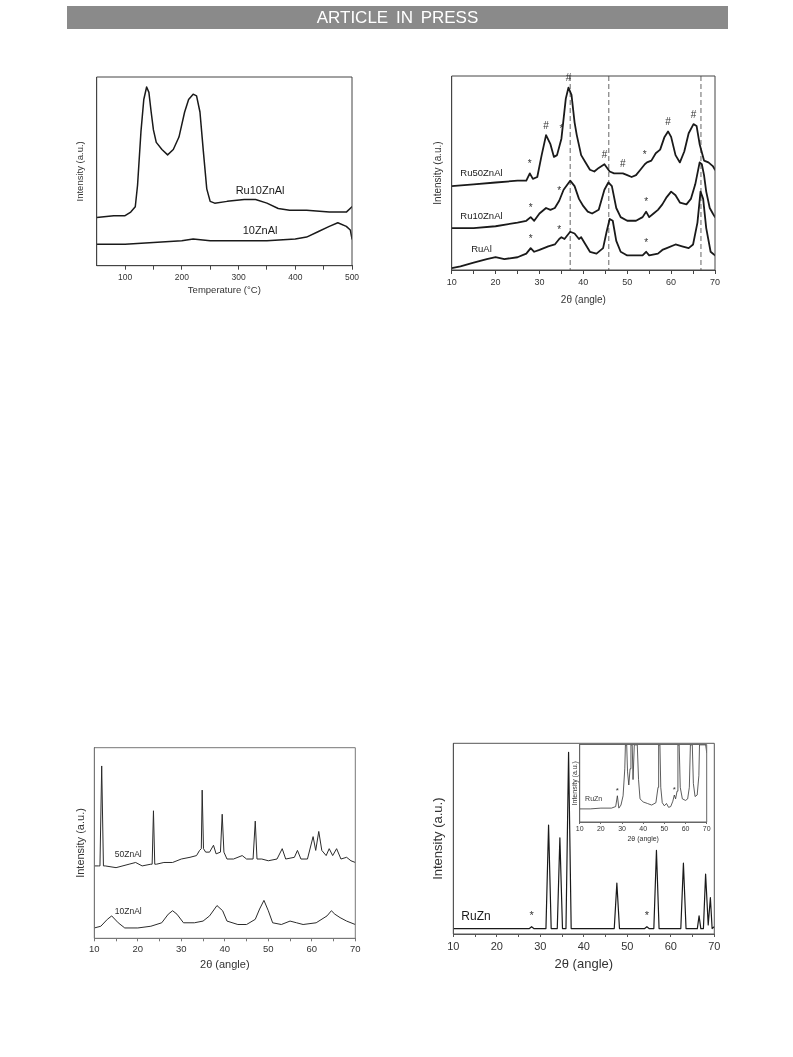  I want to click on x-tick-label: 500, so click(352, 277).